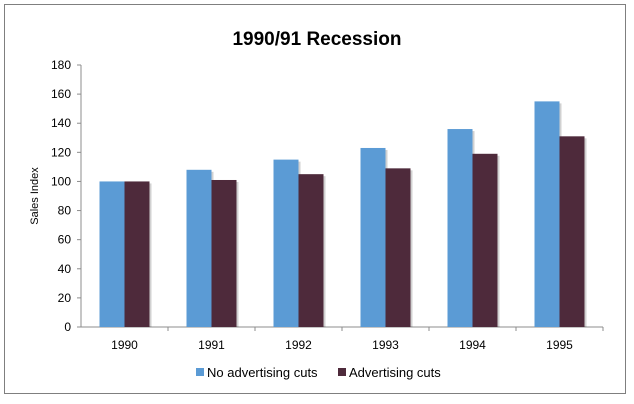 This screenshot has width=634, height=404. I want to click on y-tick-label: 0, so click(67, 327).